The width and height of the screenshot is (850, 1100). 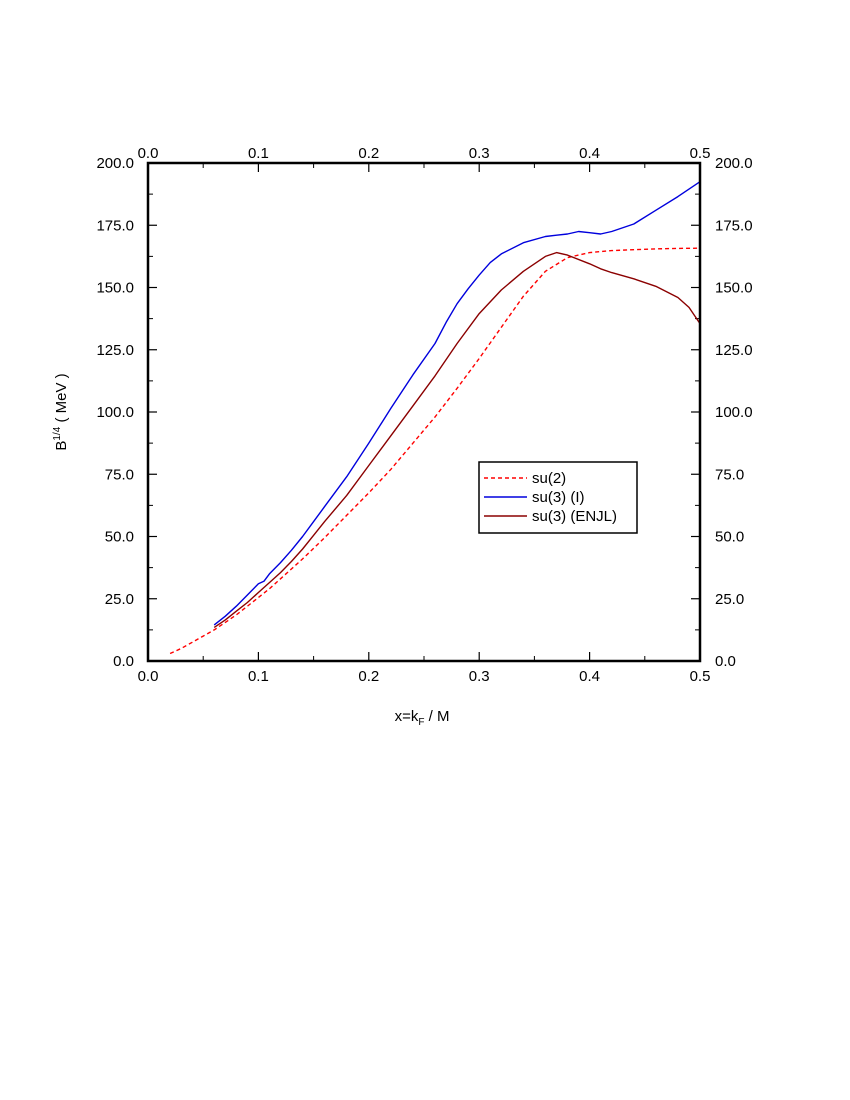 What do you see at coordinates (119, 537) in the screenshot?
I see `y-tick-label: 50.0` at bounding box center [119, 537].